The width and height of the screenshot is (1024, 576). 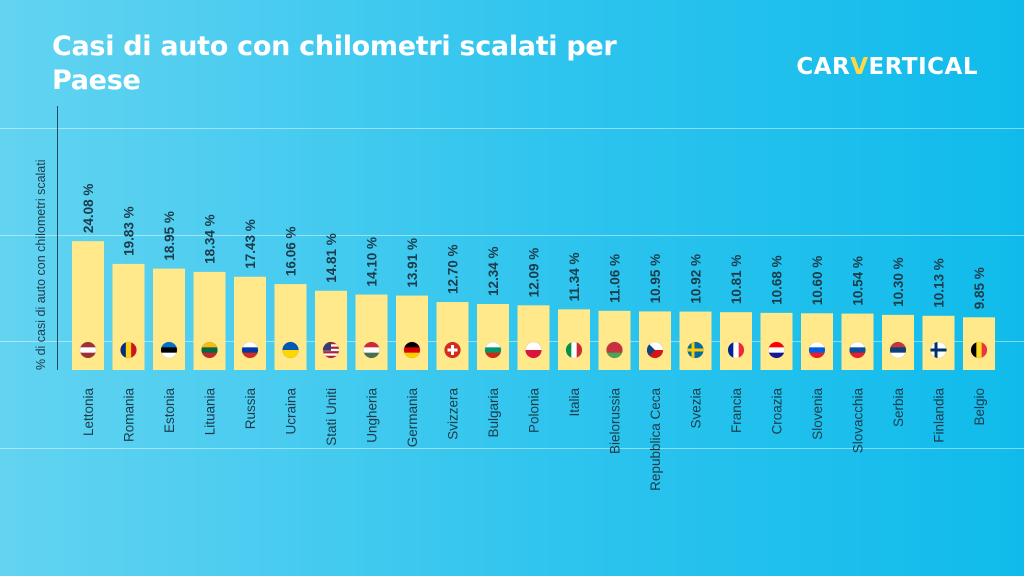 I want to click on category-label-7: Ungheria, so click(x=372, y=415).